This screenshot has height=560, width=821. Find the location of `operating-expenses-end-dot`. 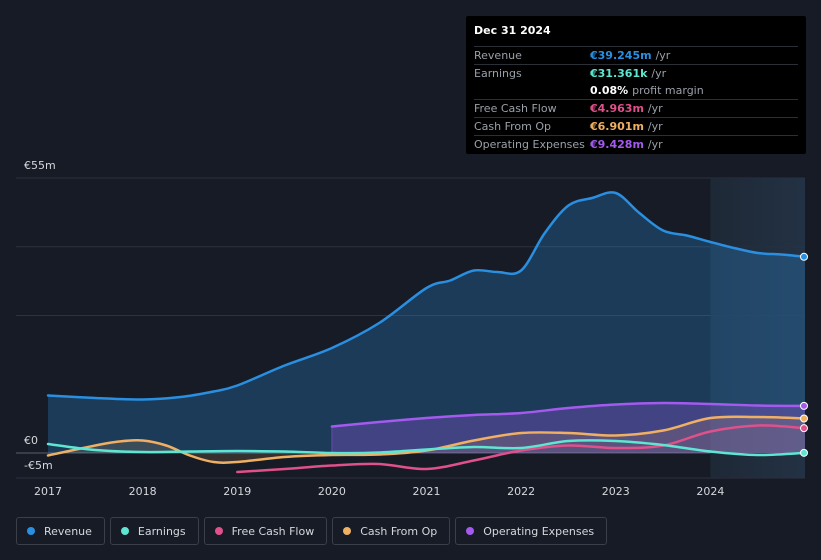

operating-expenses-end-dot is located at coordinates (804, 405).